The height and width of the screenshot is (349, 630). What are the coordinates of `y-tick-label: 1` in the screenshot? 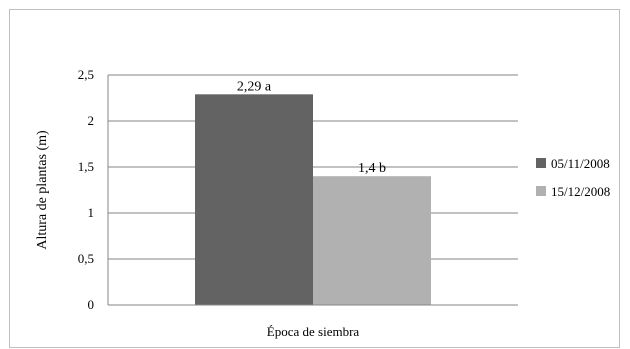 It's located at (91, 212).